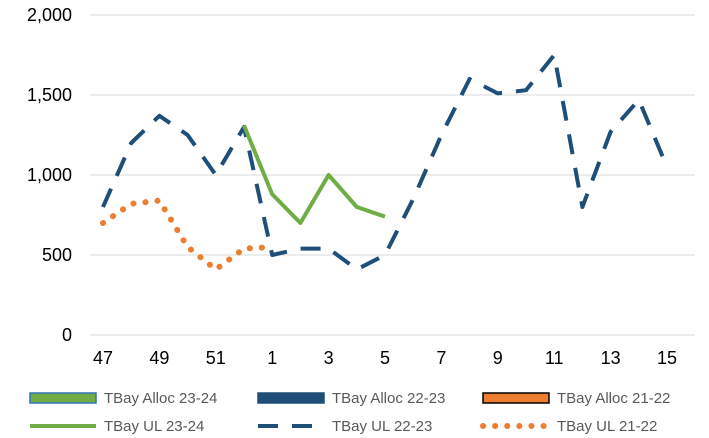 This screenshot has width=709, height=438. Describe the element at coordinates (611, 358) in the screenshot. I see `x-tick-label: 13` at that location.